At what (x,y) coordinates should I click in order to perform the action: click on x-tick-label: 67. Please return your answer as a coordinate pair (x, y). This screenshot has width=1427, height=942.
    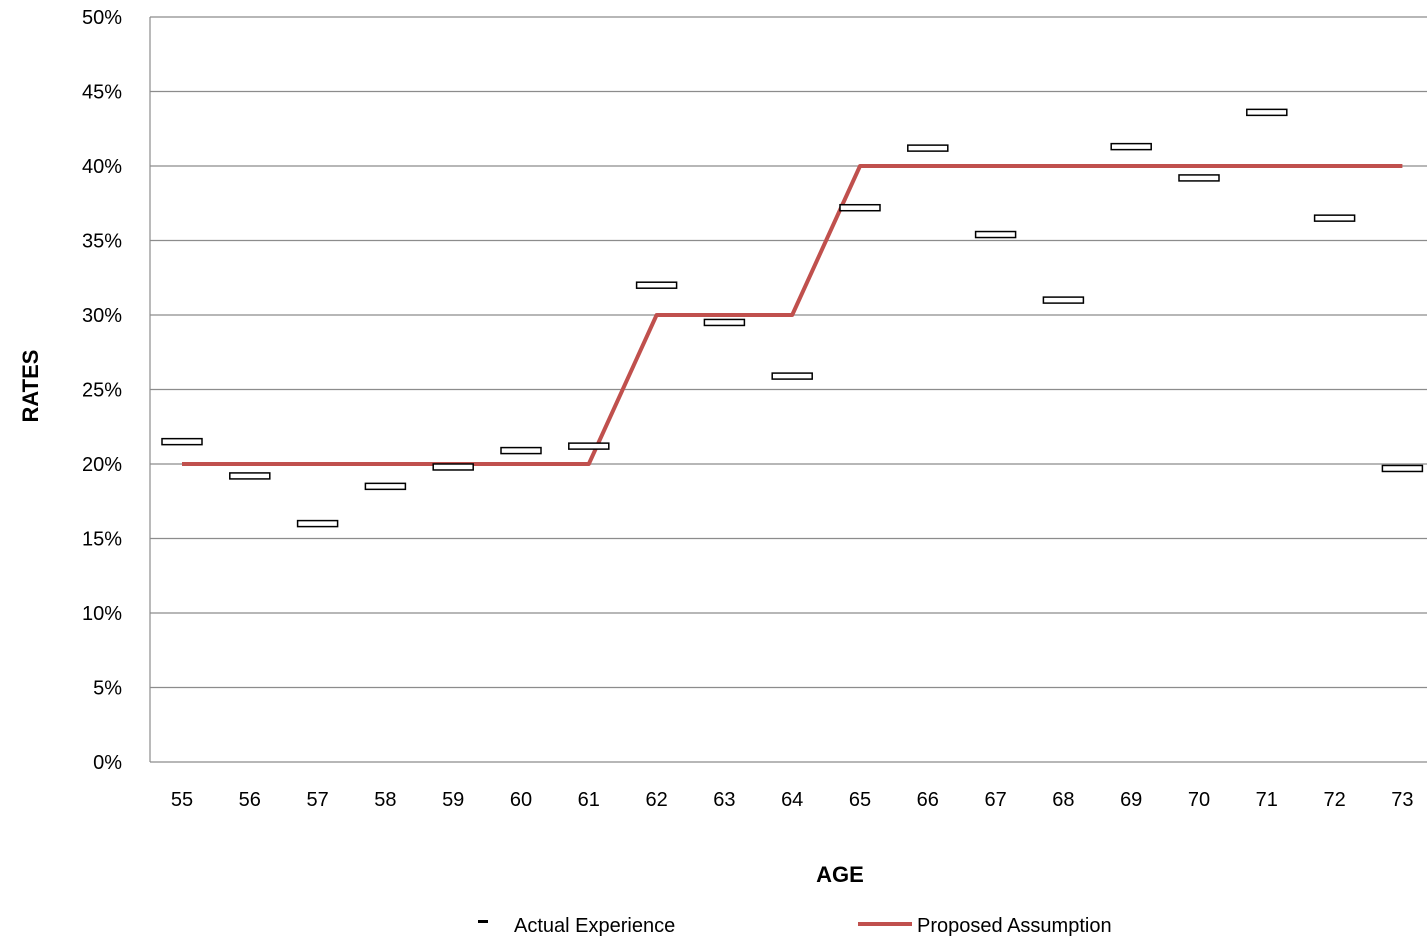
    Looking at the image, I should click on (995, 800).